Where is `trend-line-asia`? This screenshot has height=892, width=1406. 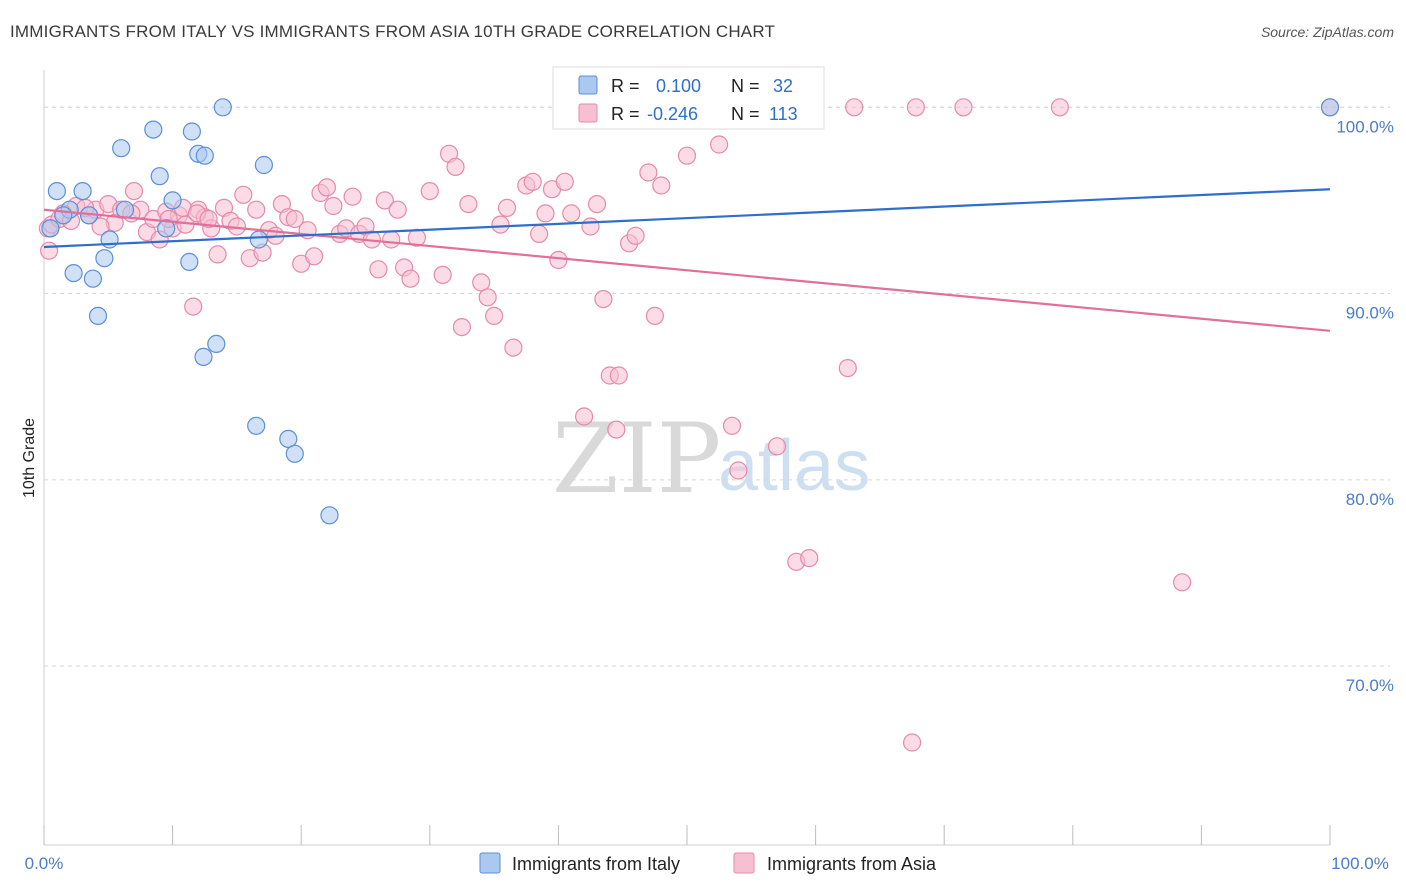
trend-line-asia is located at coordinates (687, 270).